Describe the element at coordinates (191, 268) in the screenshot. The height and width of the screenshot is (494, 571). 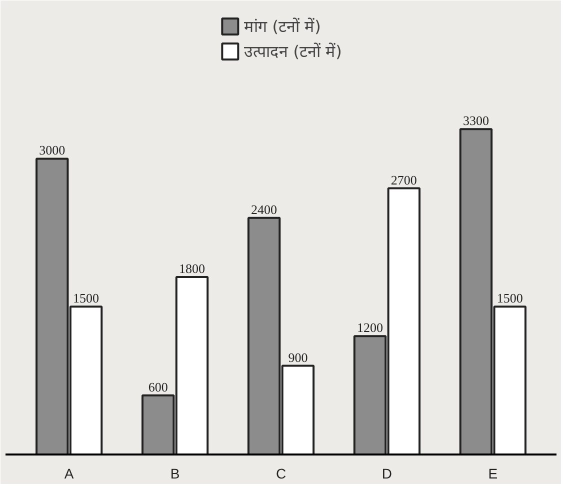
I see `data-label: 1800` at that location.